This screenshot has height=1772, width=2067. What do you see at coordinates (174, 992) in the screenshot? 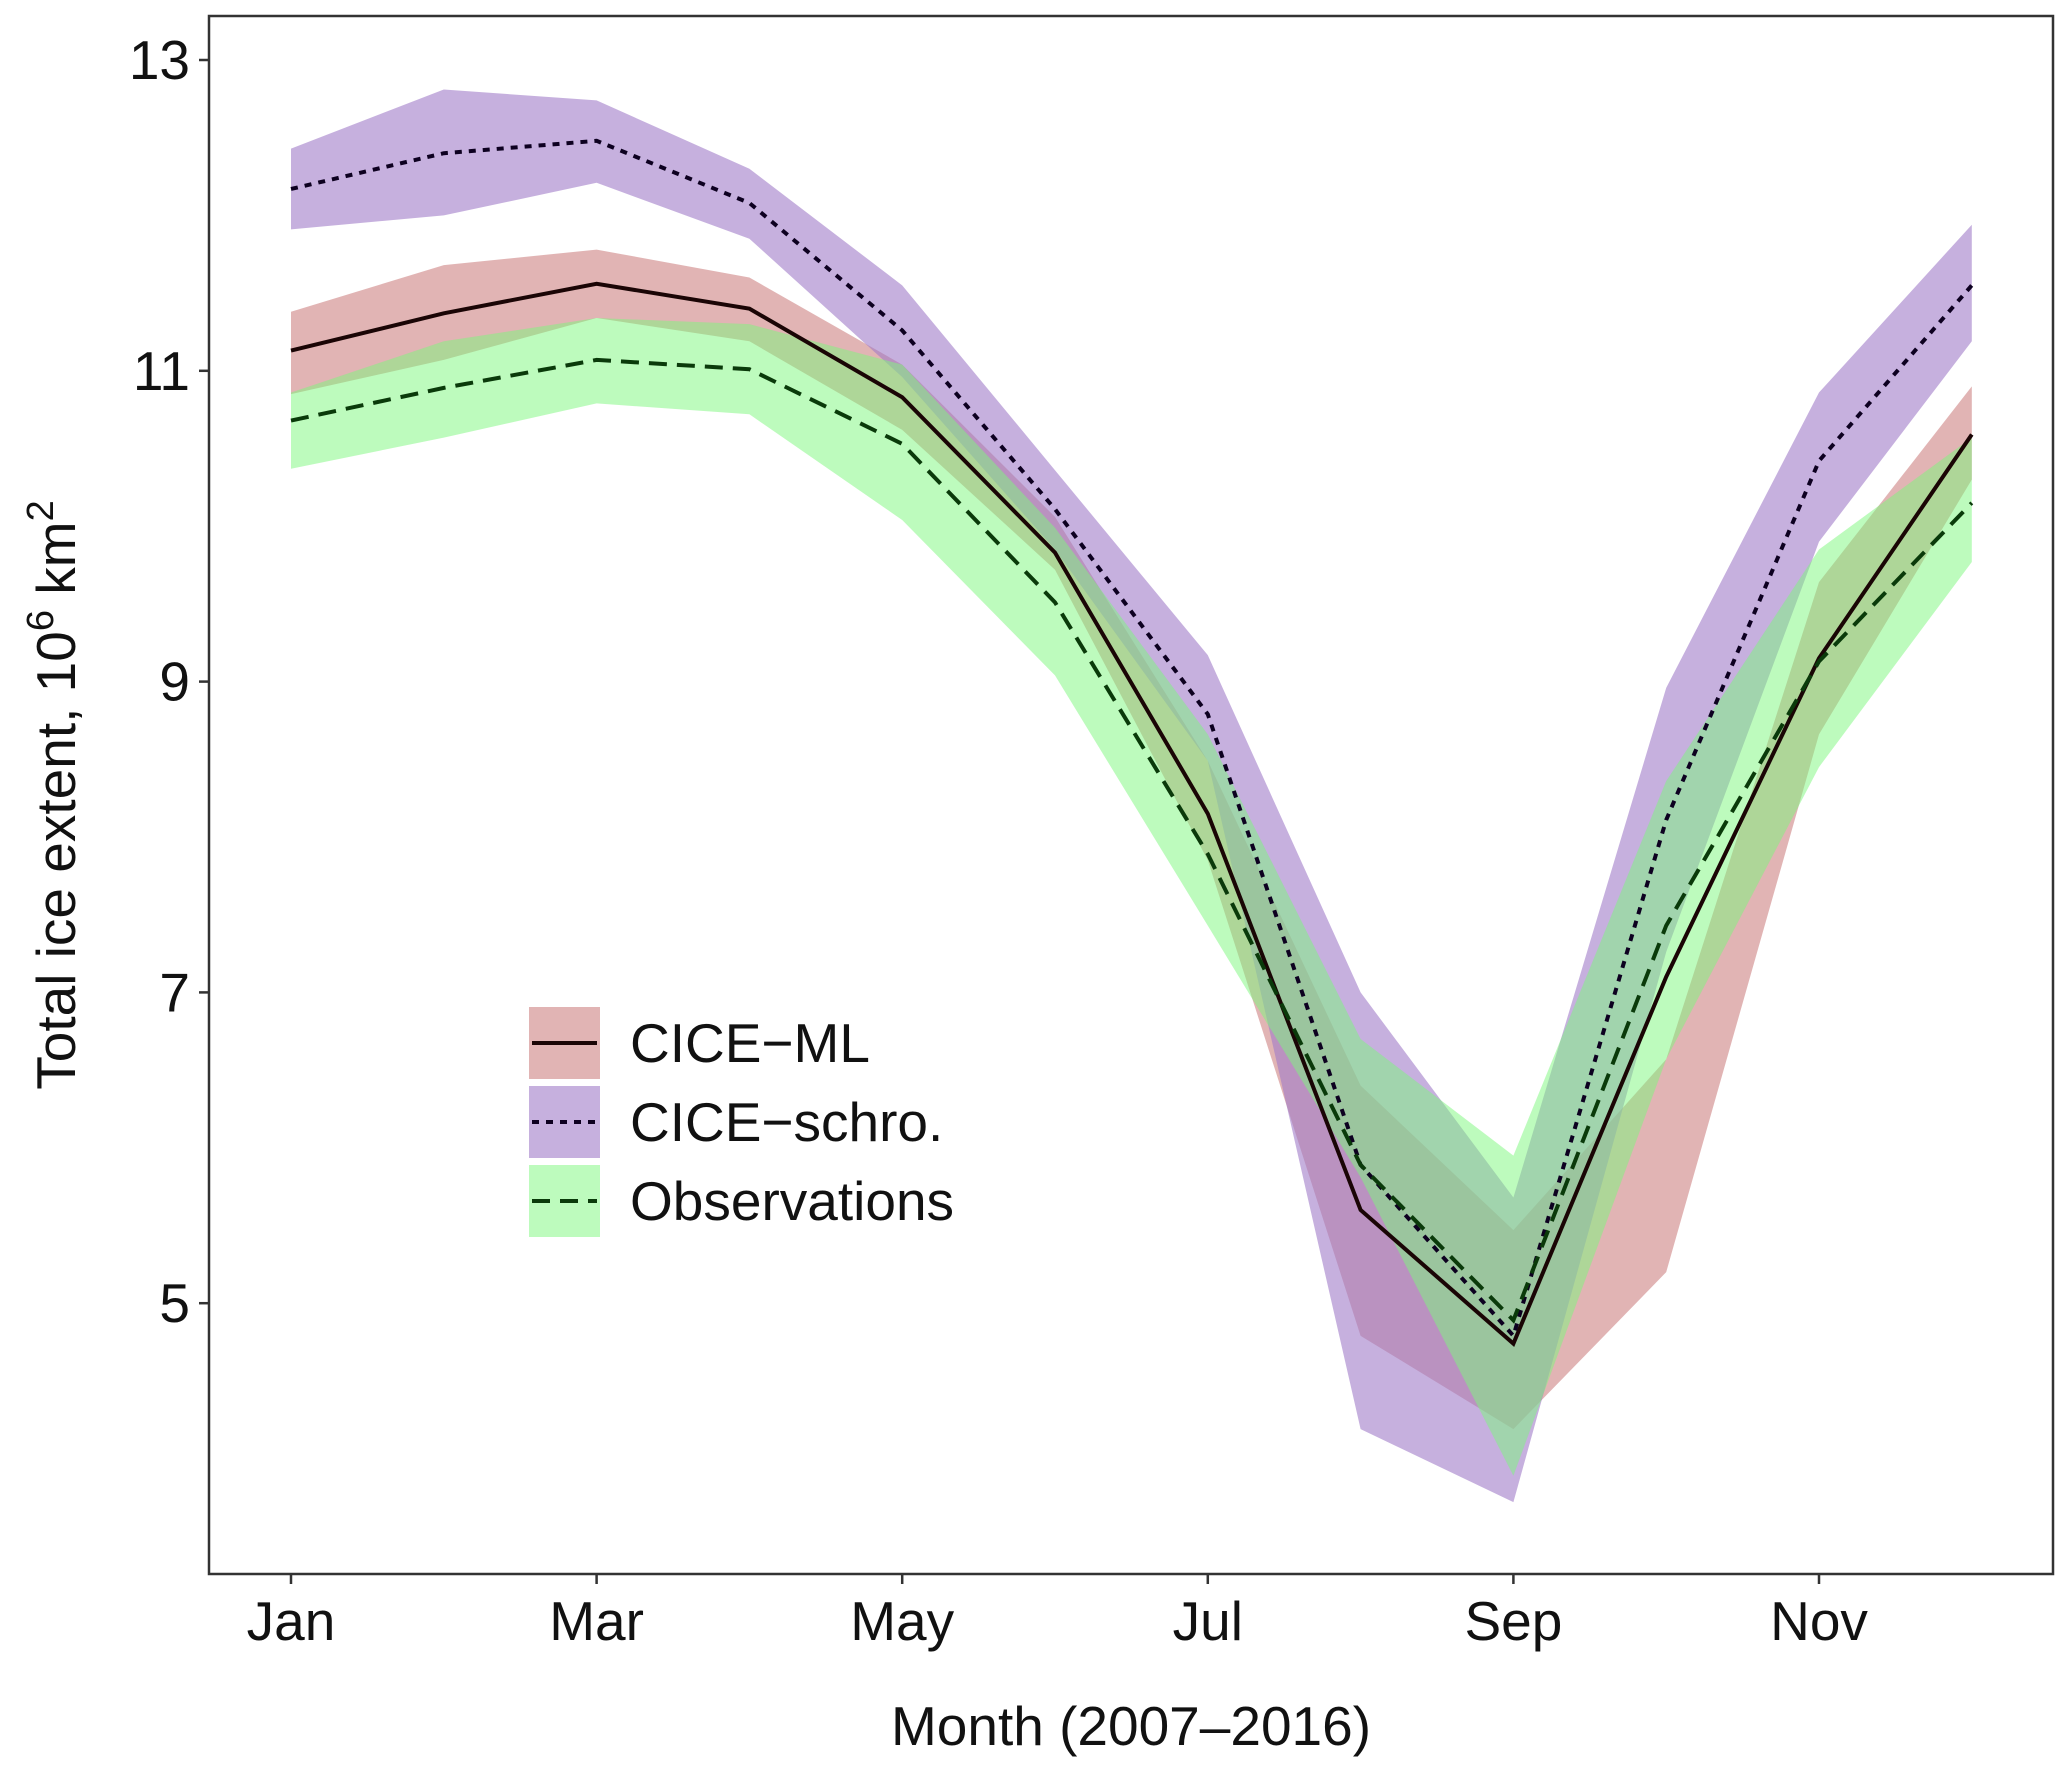
I see `y-tick-label: 7` at bounding box center [174, 992].